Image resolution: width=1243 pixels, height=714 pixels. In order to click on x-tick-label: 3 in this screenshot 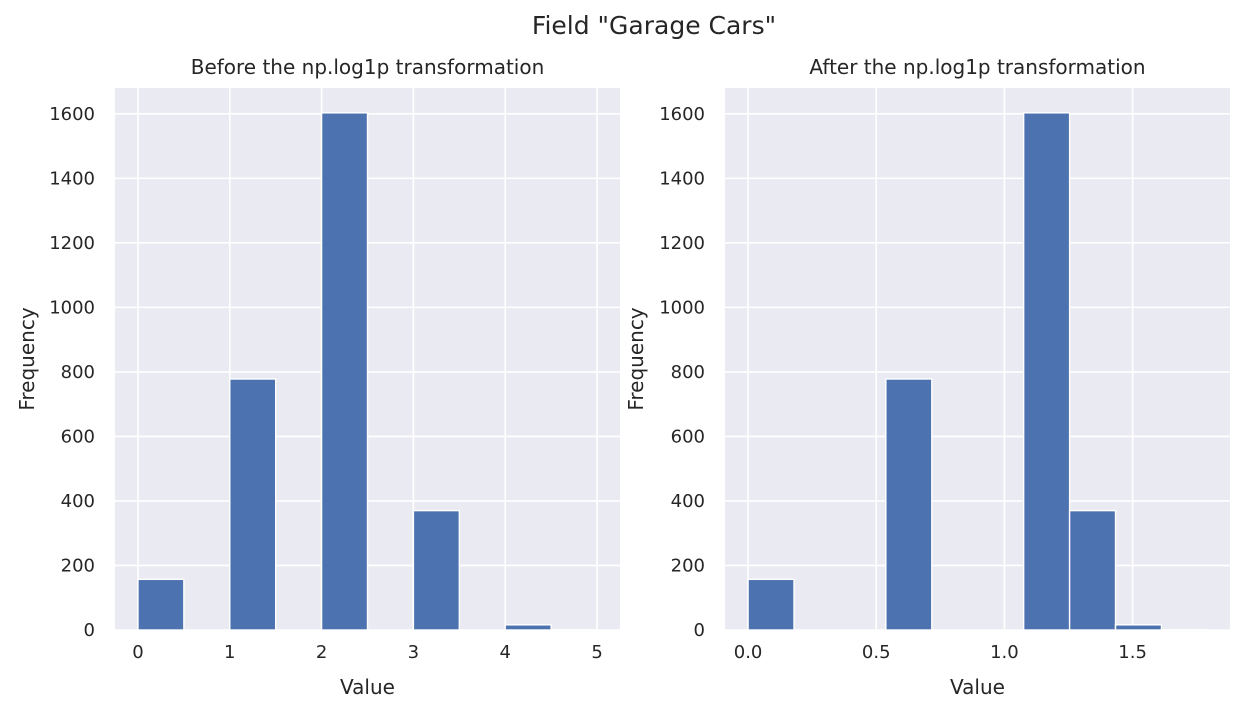, I will do `click(413, 652)`.